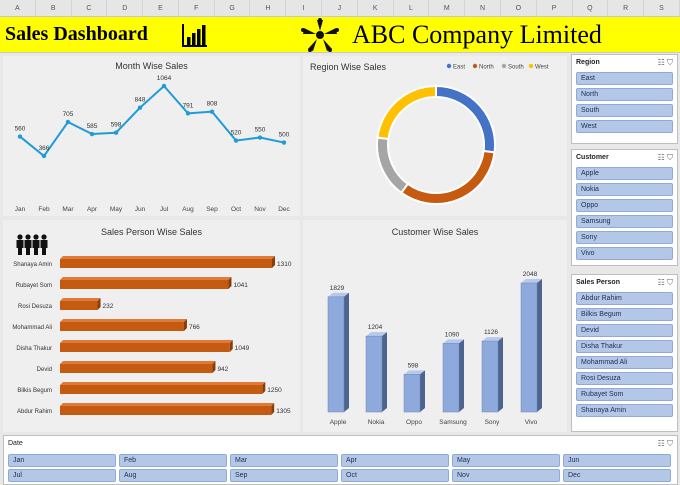  Describe the element at coordinates (338, 294) in the screenshot. I see `cust-bar-top` at that location.